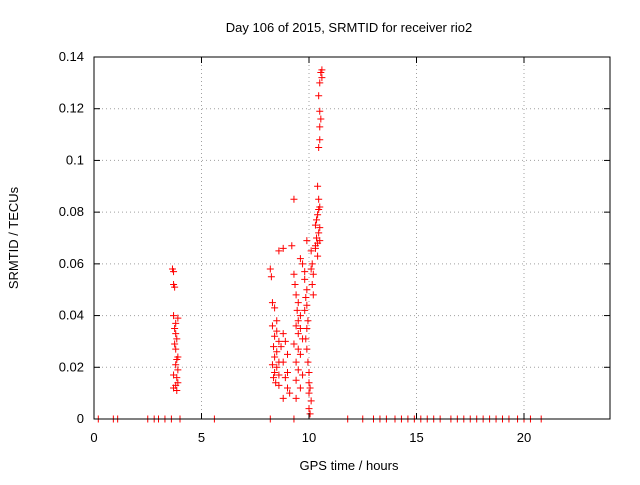  What do you see at coordinates (80, 418) in the screenshot?
I see `y-tick-label: 0` at bounding box center [80, 418].